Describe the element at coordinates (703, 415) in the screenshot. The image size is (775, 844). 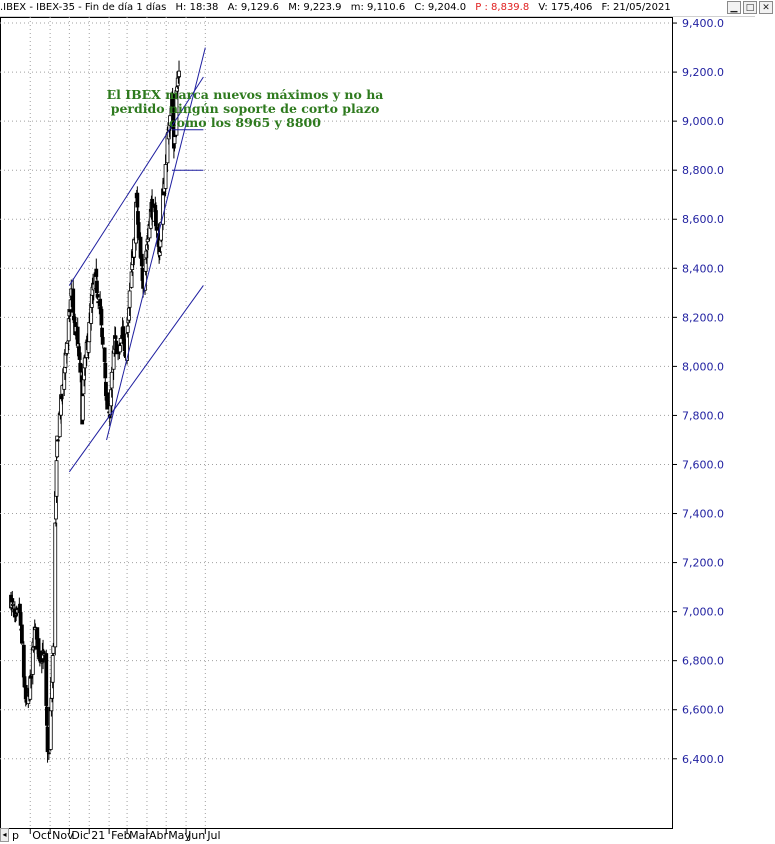
I see `y-tick-label: 7,800.0` at that location.